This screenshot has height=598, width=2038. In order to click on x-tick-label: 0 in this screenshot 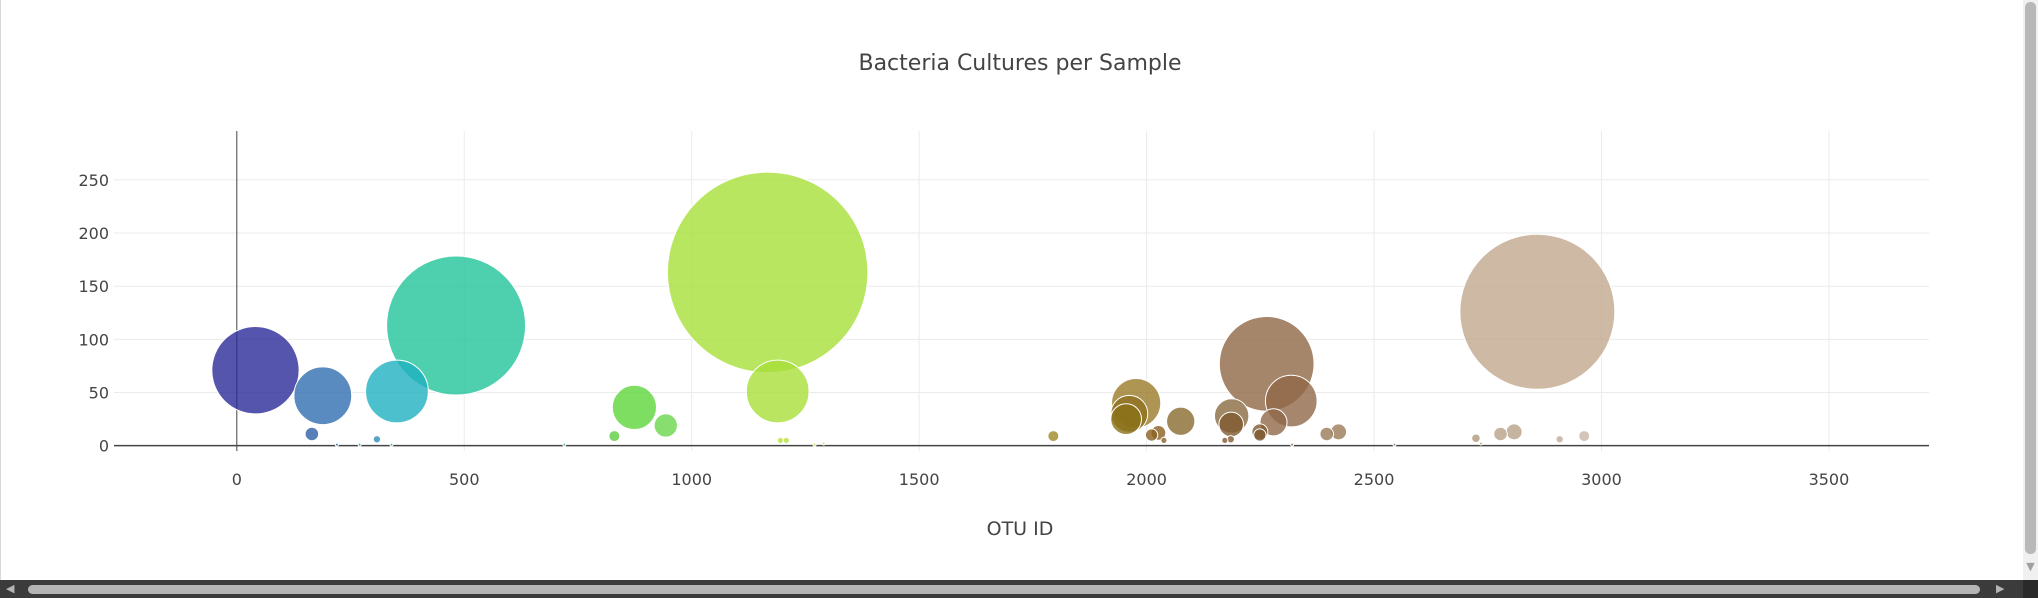, I will do `click(237, 479)`.